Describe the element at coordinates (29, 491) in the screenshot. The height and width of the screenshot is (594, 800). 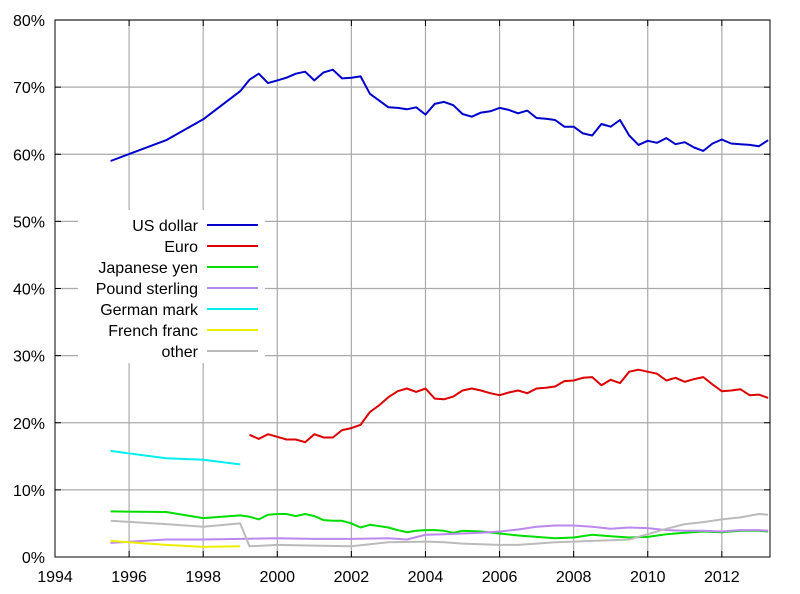
I see `y-tick-label: 10%` at that location.